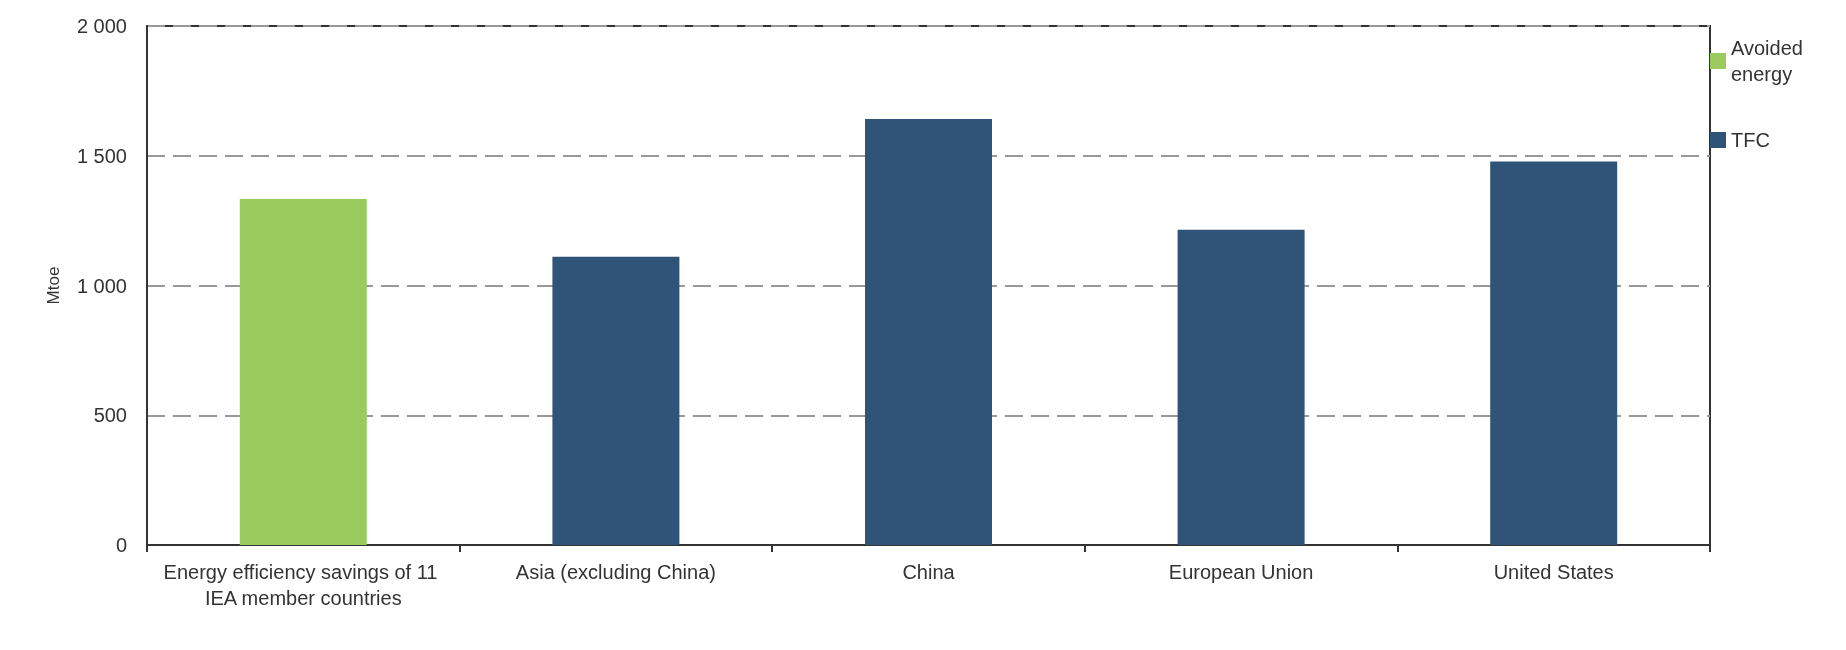 Image resolution: width=1846 pixels, height=650 pixels. What do you see at coordinates (101, 155) in the screenshot?
I see `y-tick-label: 1 500` at bounding box center [101, 155].